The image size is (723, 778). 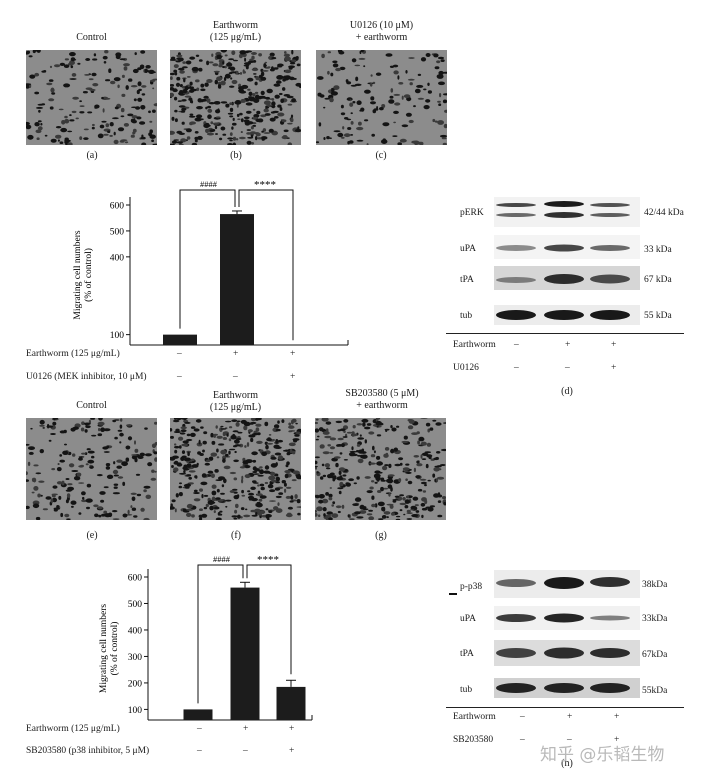 What do you see at coordinates (88, 751) in the screenshot?
I see `treatment-label-sb203580-bottom: SB203580 (p38 inhibitor, 5 μM)` at bounding box center [88, 751].